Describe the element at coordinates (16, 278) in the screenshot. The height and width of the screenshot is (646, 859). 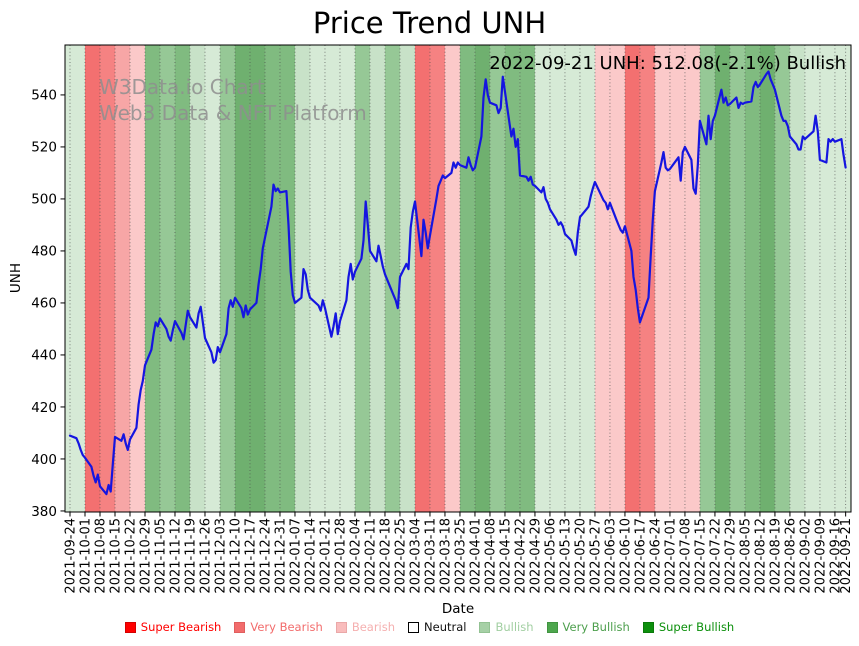
I see `y-axis-title: UNH` at that location.